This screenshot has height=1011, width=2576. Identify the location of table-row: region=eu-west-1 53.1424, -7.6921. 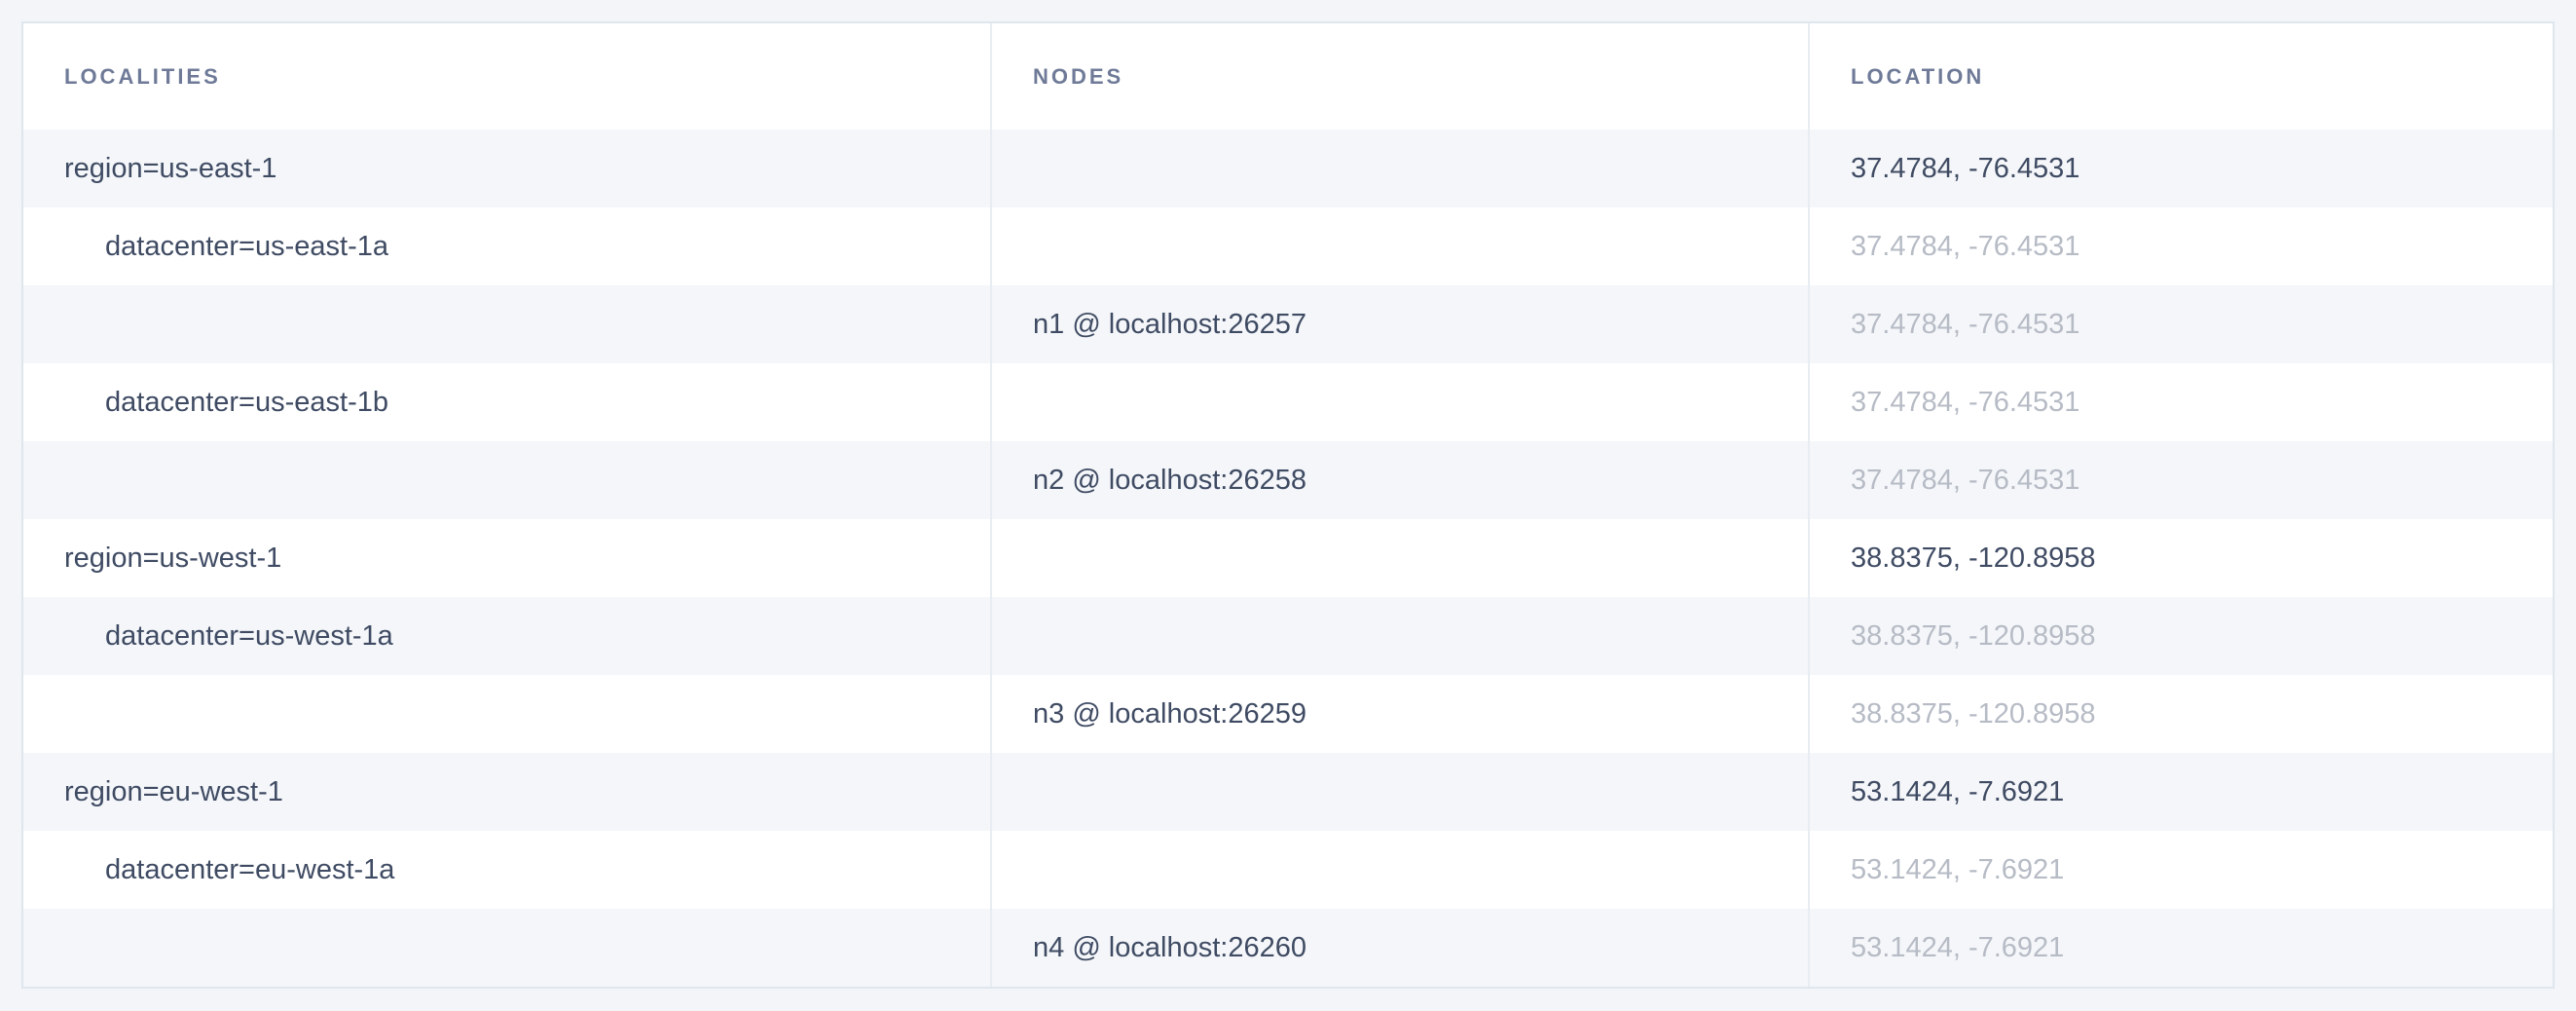
(1288, 792).